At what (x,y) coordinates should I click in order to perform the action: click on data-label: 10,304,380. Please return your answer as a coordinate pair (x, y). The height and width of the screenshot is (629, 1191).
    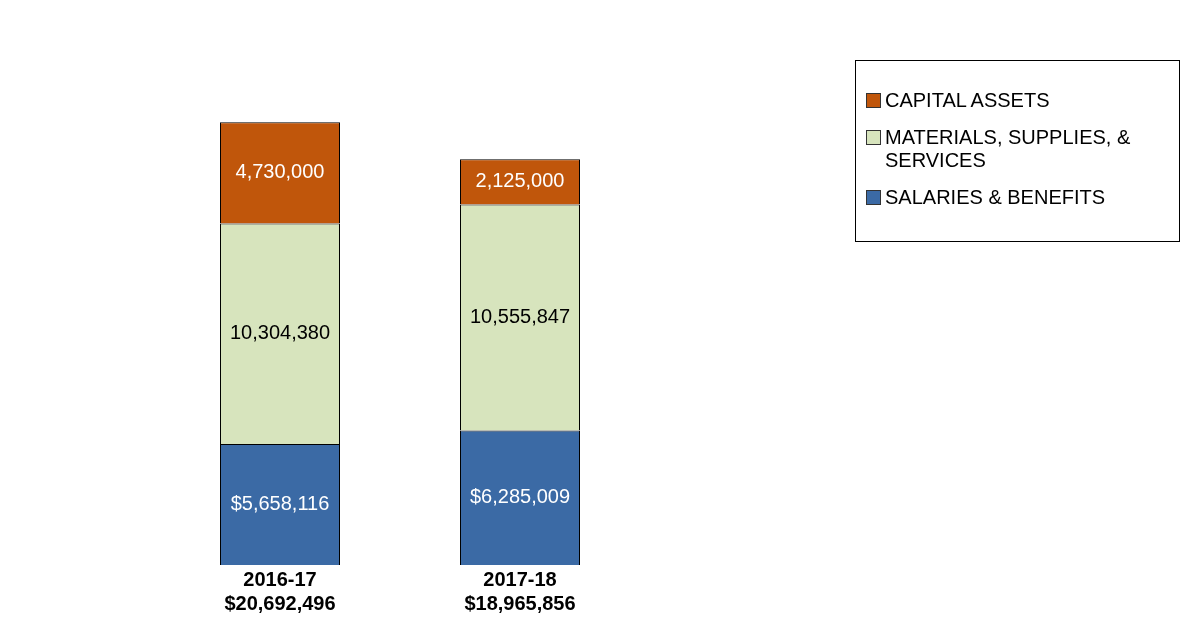
    Looking at the image, I should click on (280, 332).